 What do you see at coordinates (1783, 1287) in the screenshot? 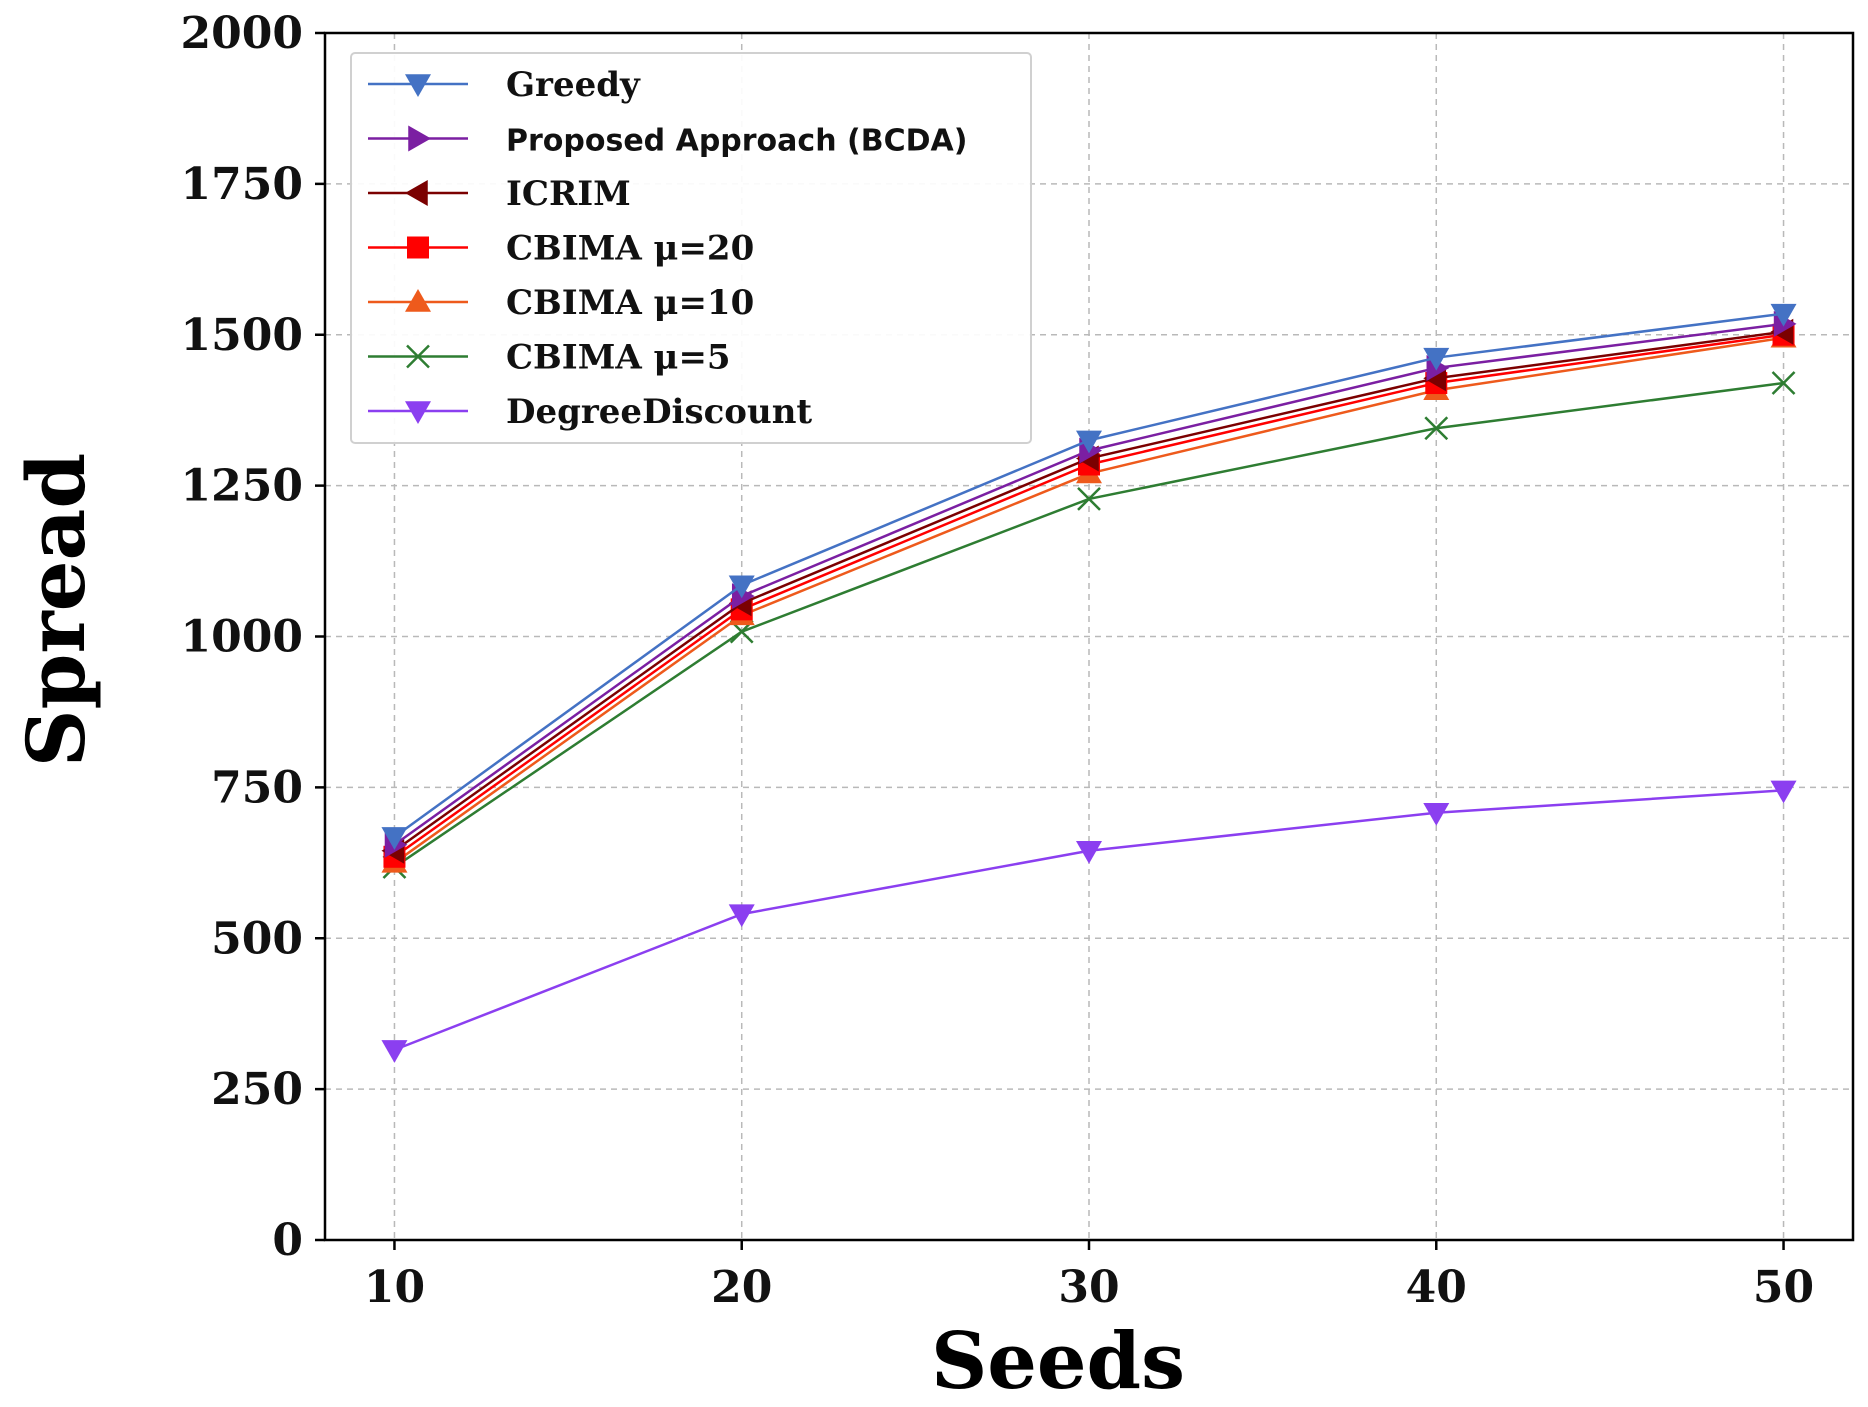
I see `x-tick-label: 50` at bounding box center [1783, 1287].